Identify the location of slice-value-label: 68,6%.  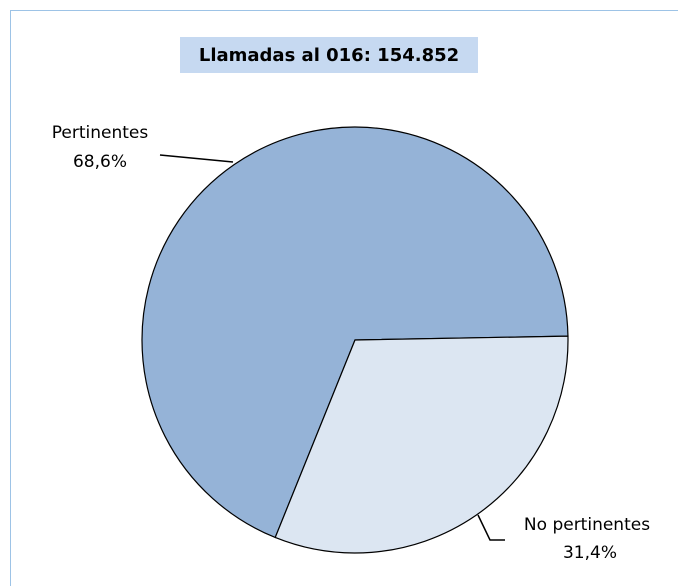
(100, 162).